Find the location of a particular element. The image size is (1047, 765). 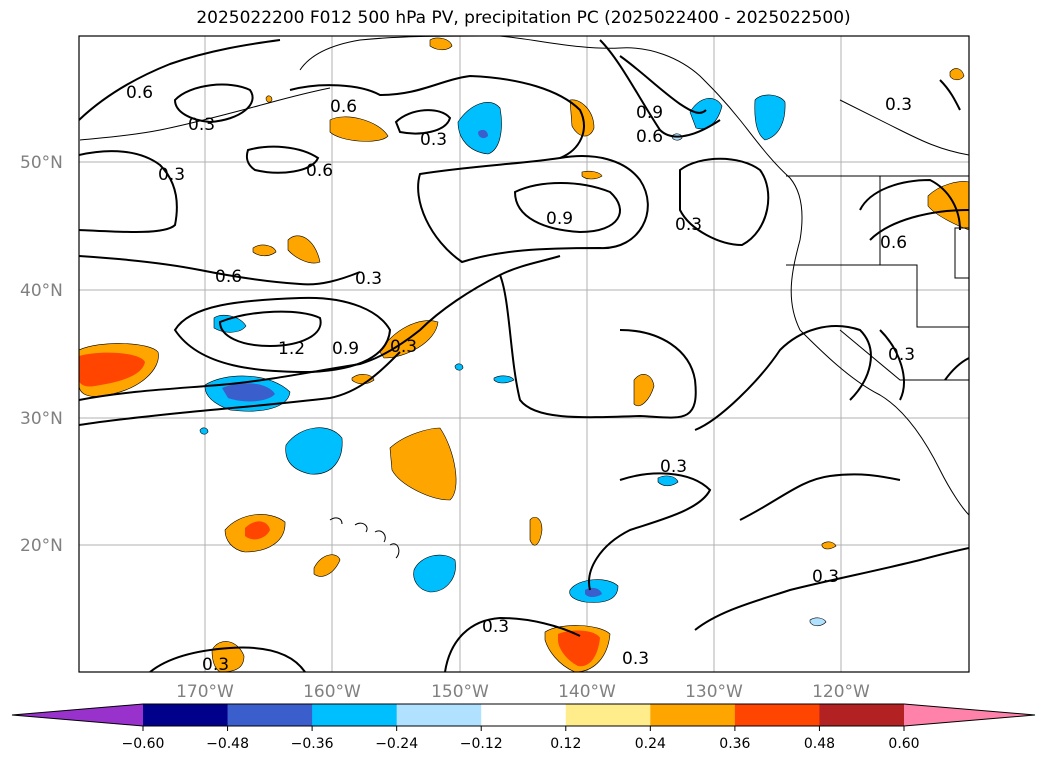

colorbar-tick-label: 0.24 is located at coordinates (650, 744).